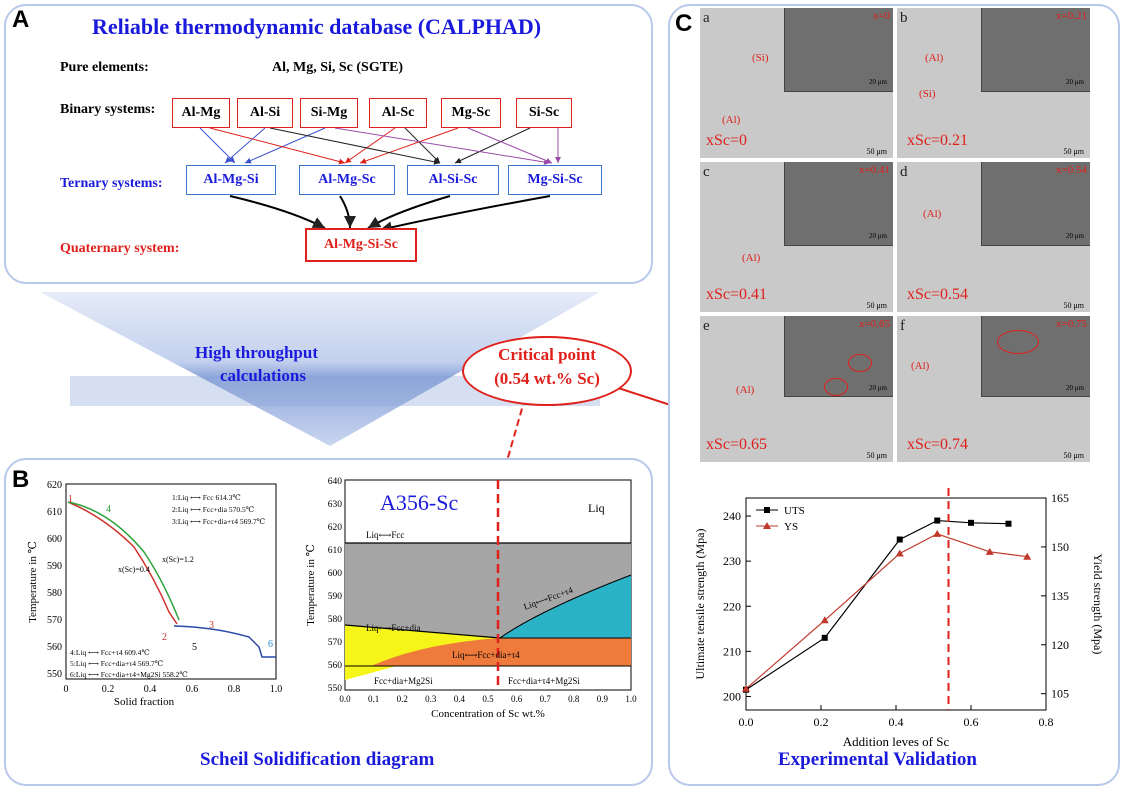 This screenshot has width=1124, height=791. What do you see at coordinates (178, 559) in the screenshot?
I see `scheil-curve-label: x(Sc)=1.2` at bounding box center [178, 559].